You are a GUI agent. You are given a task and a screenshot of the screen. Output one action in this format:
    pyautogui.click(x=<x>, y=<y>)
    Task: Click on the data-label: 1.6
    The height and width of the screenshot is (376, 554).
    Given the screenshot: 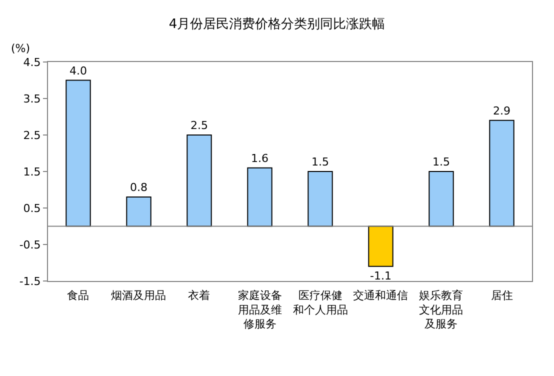 What is the action you would take?
    pyautogui.click(x=259, y=158)
    